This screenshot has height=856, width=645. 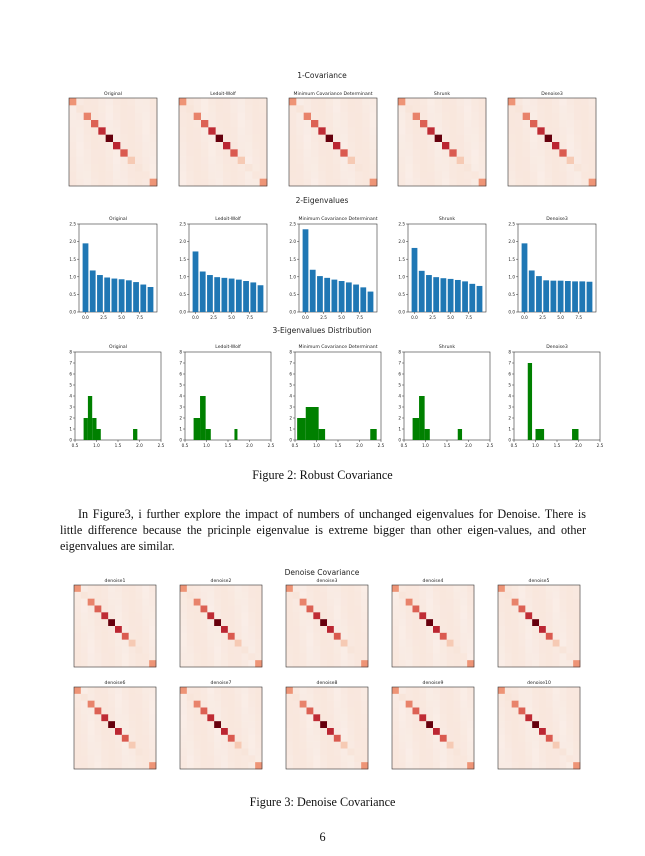 I want to click on y-tick-label: 7, so click(x=509, y=363).